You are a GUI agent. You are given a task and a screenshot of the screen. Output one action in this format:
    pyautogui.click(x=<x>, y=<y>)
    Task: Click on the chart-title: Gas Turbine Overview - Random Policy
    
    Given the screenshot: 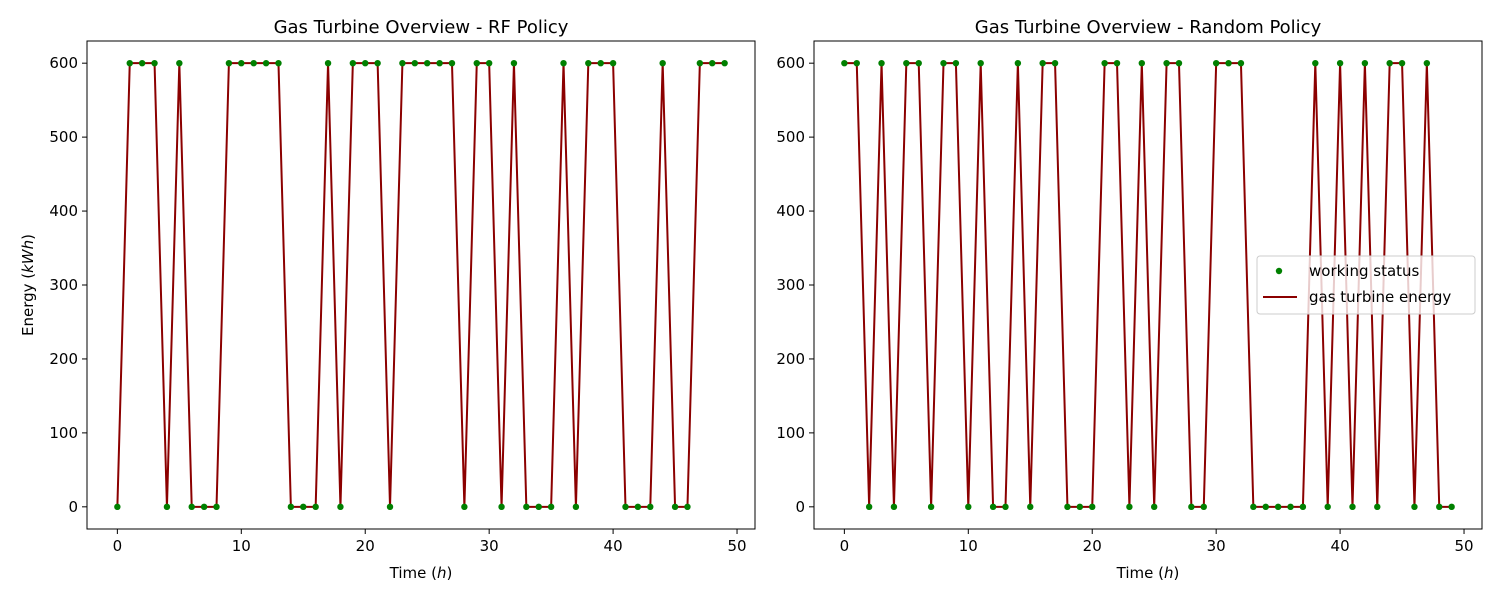 What is the action you would take?
    pyautogui.click(x=1148, y=27)
    